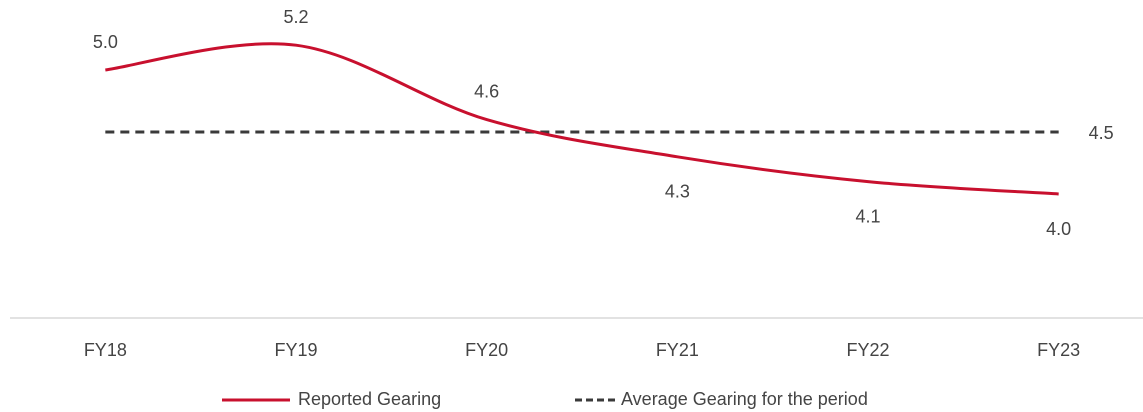 Image resolution: width=1143 pixels, height=412 pixels. Describe the element at coordinates (1058, 350) in the screenshot. I see `x-tick-label: FY23` at that location.